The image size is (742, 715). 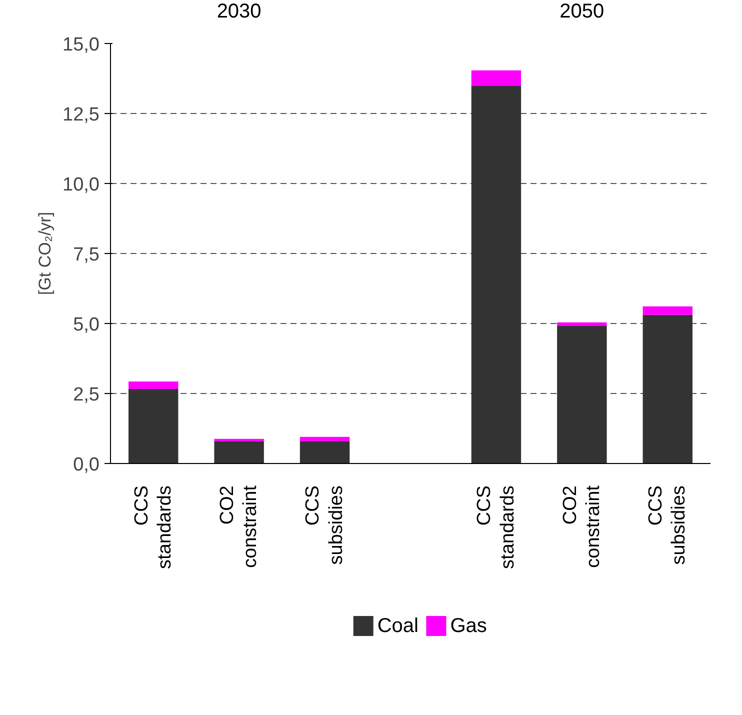 What do you see at coordinates (86, 465) in the screenshot?
I see `y-tick-label: 0,0` at bounding box center [86, 465].